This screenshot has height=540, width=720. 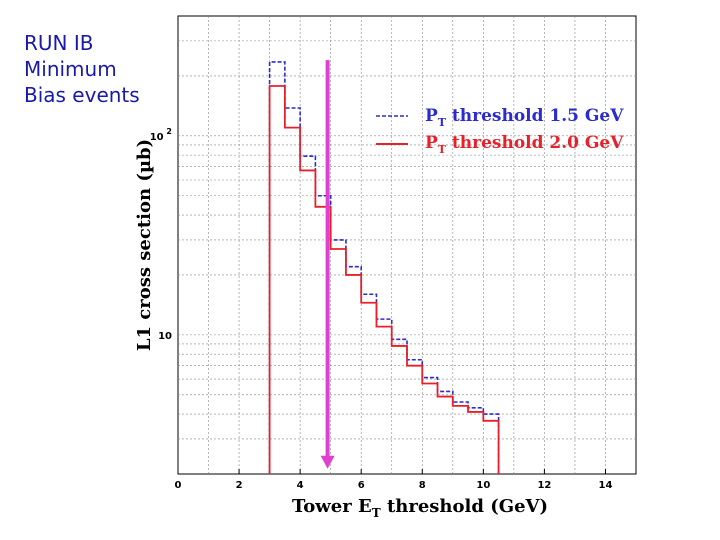 What do you see at coordinates (606, 485) in the screenshot?
I see `x-tick-label: 14` at bounding box center [606, 485].